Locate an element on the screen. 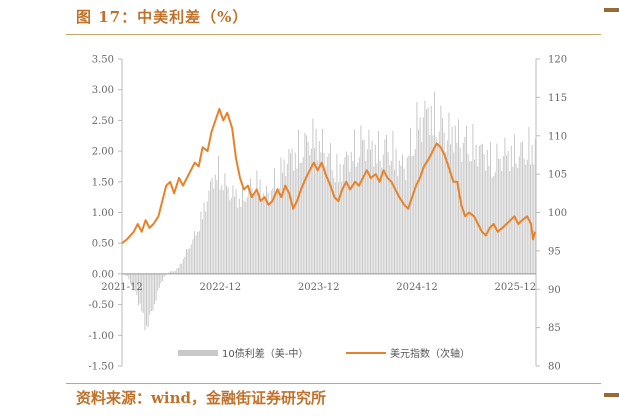 The height and width of the screenshot is (419, 619). left-tick-label: -0.50 is located at coordinates (101, 305).